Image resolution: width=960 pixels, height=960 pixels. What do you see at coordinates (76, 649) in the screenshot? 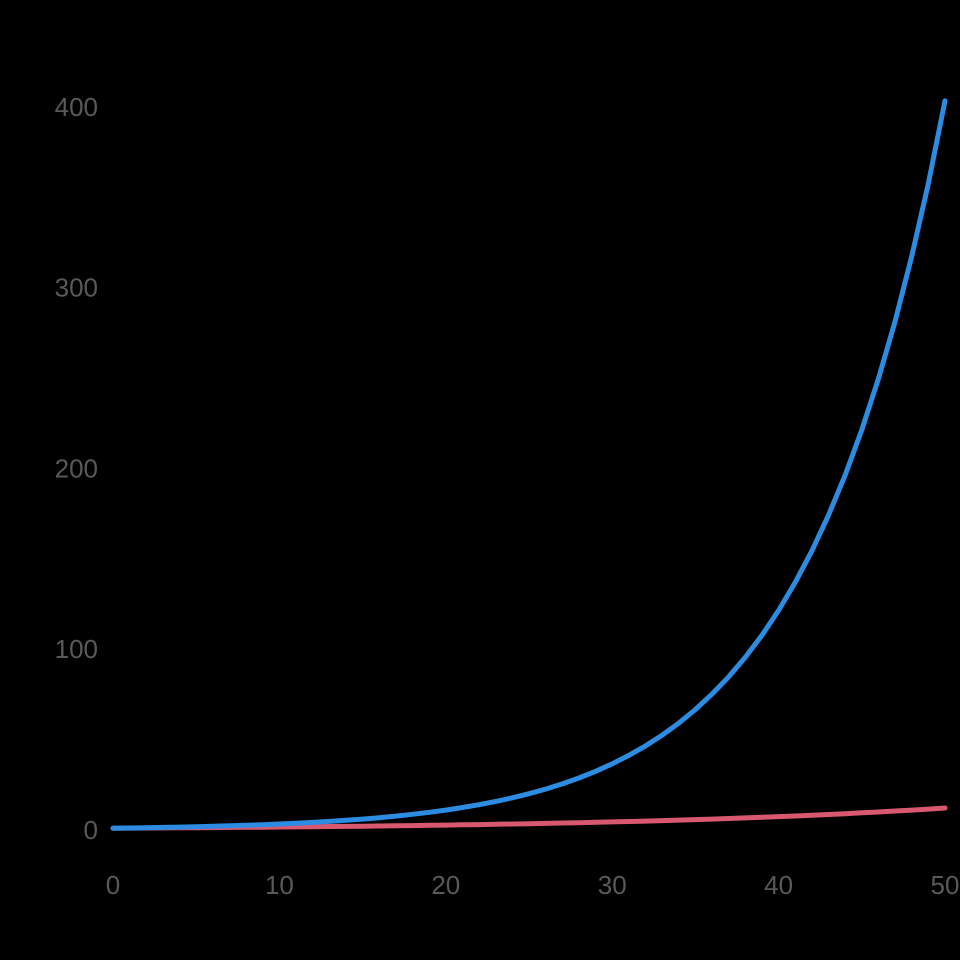
I see `y-axis-tick-label-100: 100` at bounding box center [76, 649].